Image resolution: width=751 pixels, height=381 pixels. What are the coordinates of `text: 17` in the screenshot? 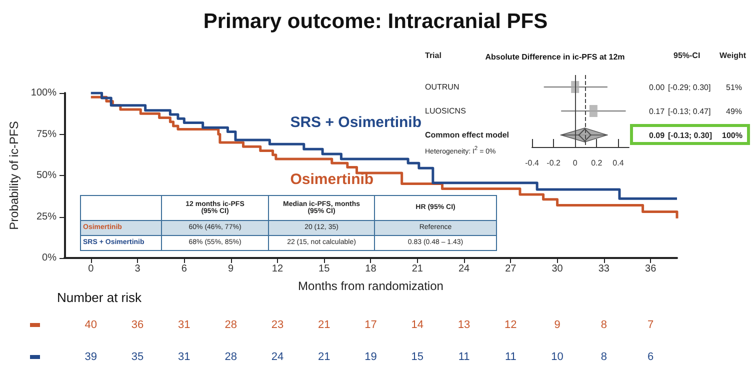 It's located at (370, 325).